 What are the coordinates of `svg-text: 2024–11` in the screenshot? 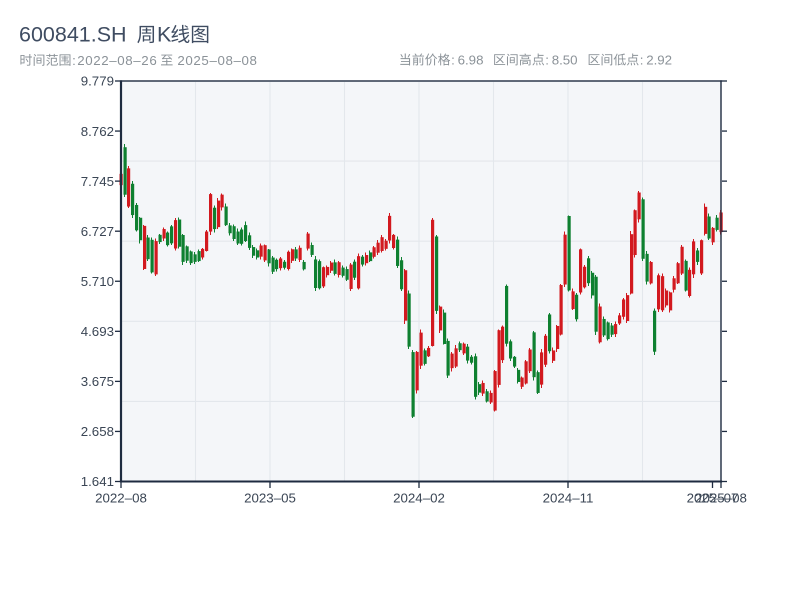 It's located at (568, 498).